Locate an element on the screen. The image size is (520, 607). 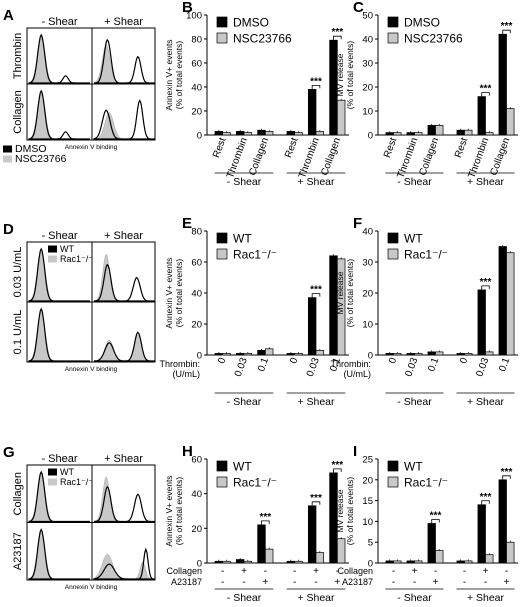
y-tick-label: 50 is located at coordinates (367, 16).